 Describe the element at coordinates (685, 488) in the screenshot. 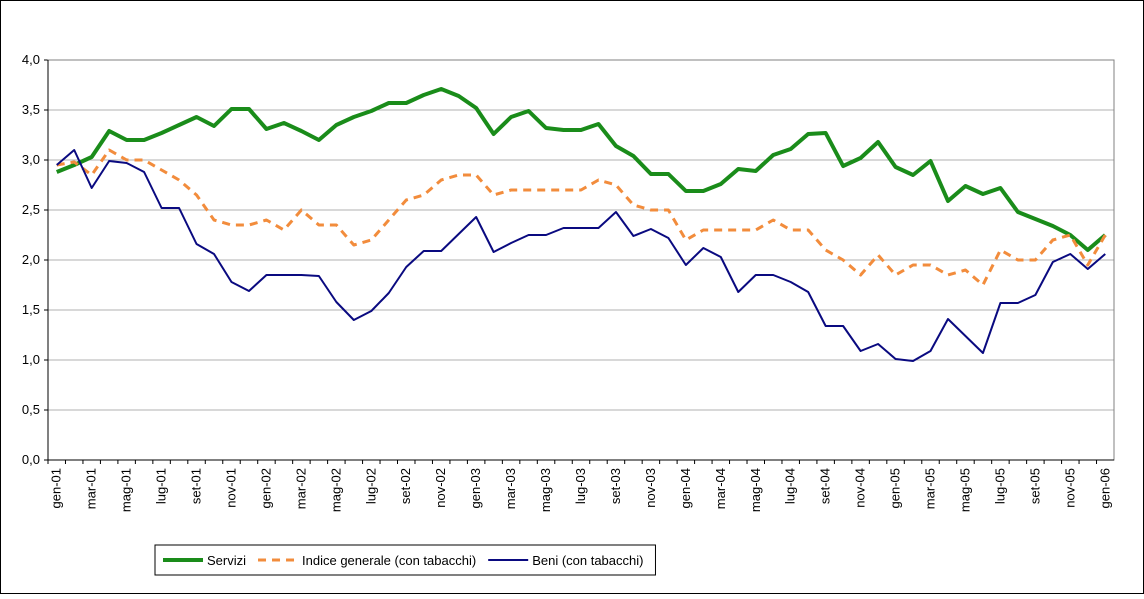

I see `x-tick-label: gen-04` at that location.